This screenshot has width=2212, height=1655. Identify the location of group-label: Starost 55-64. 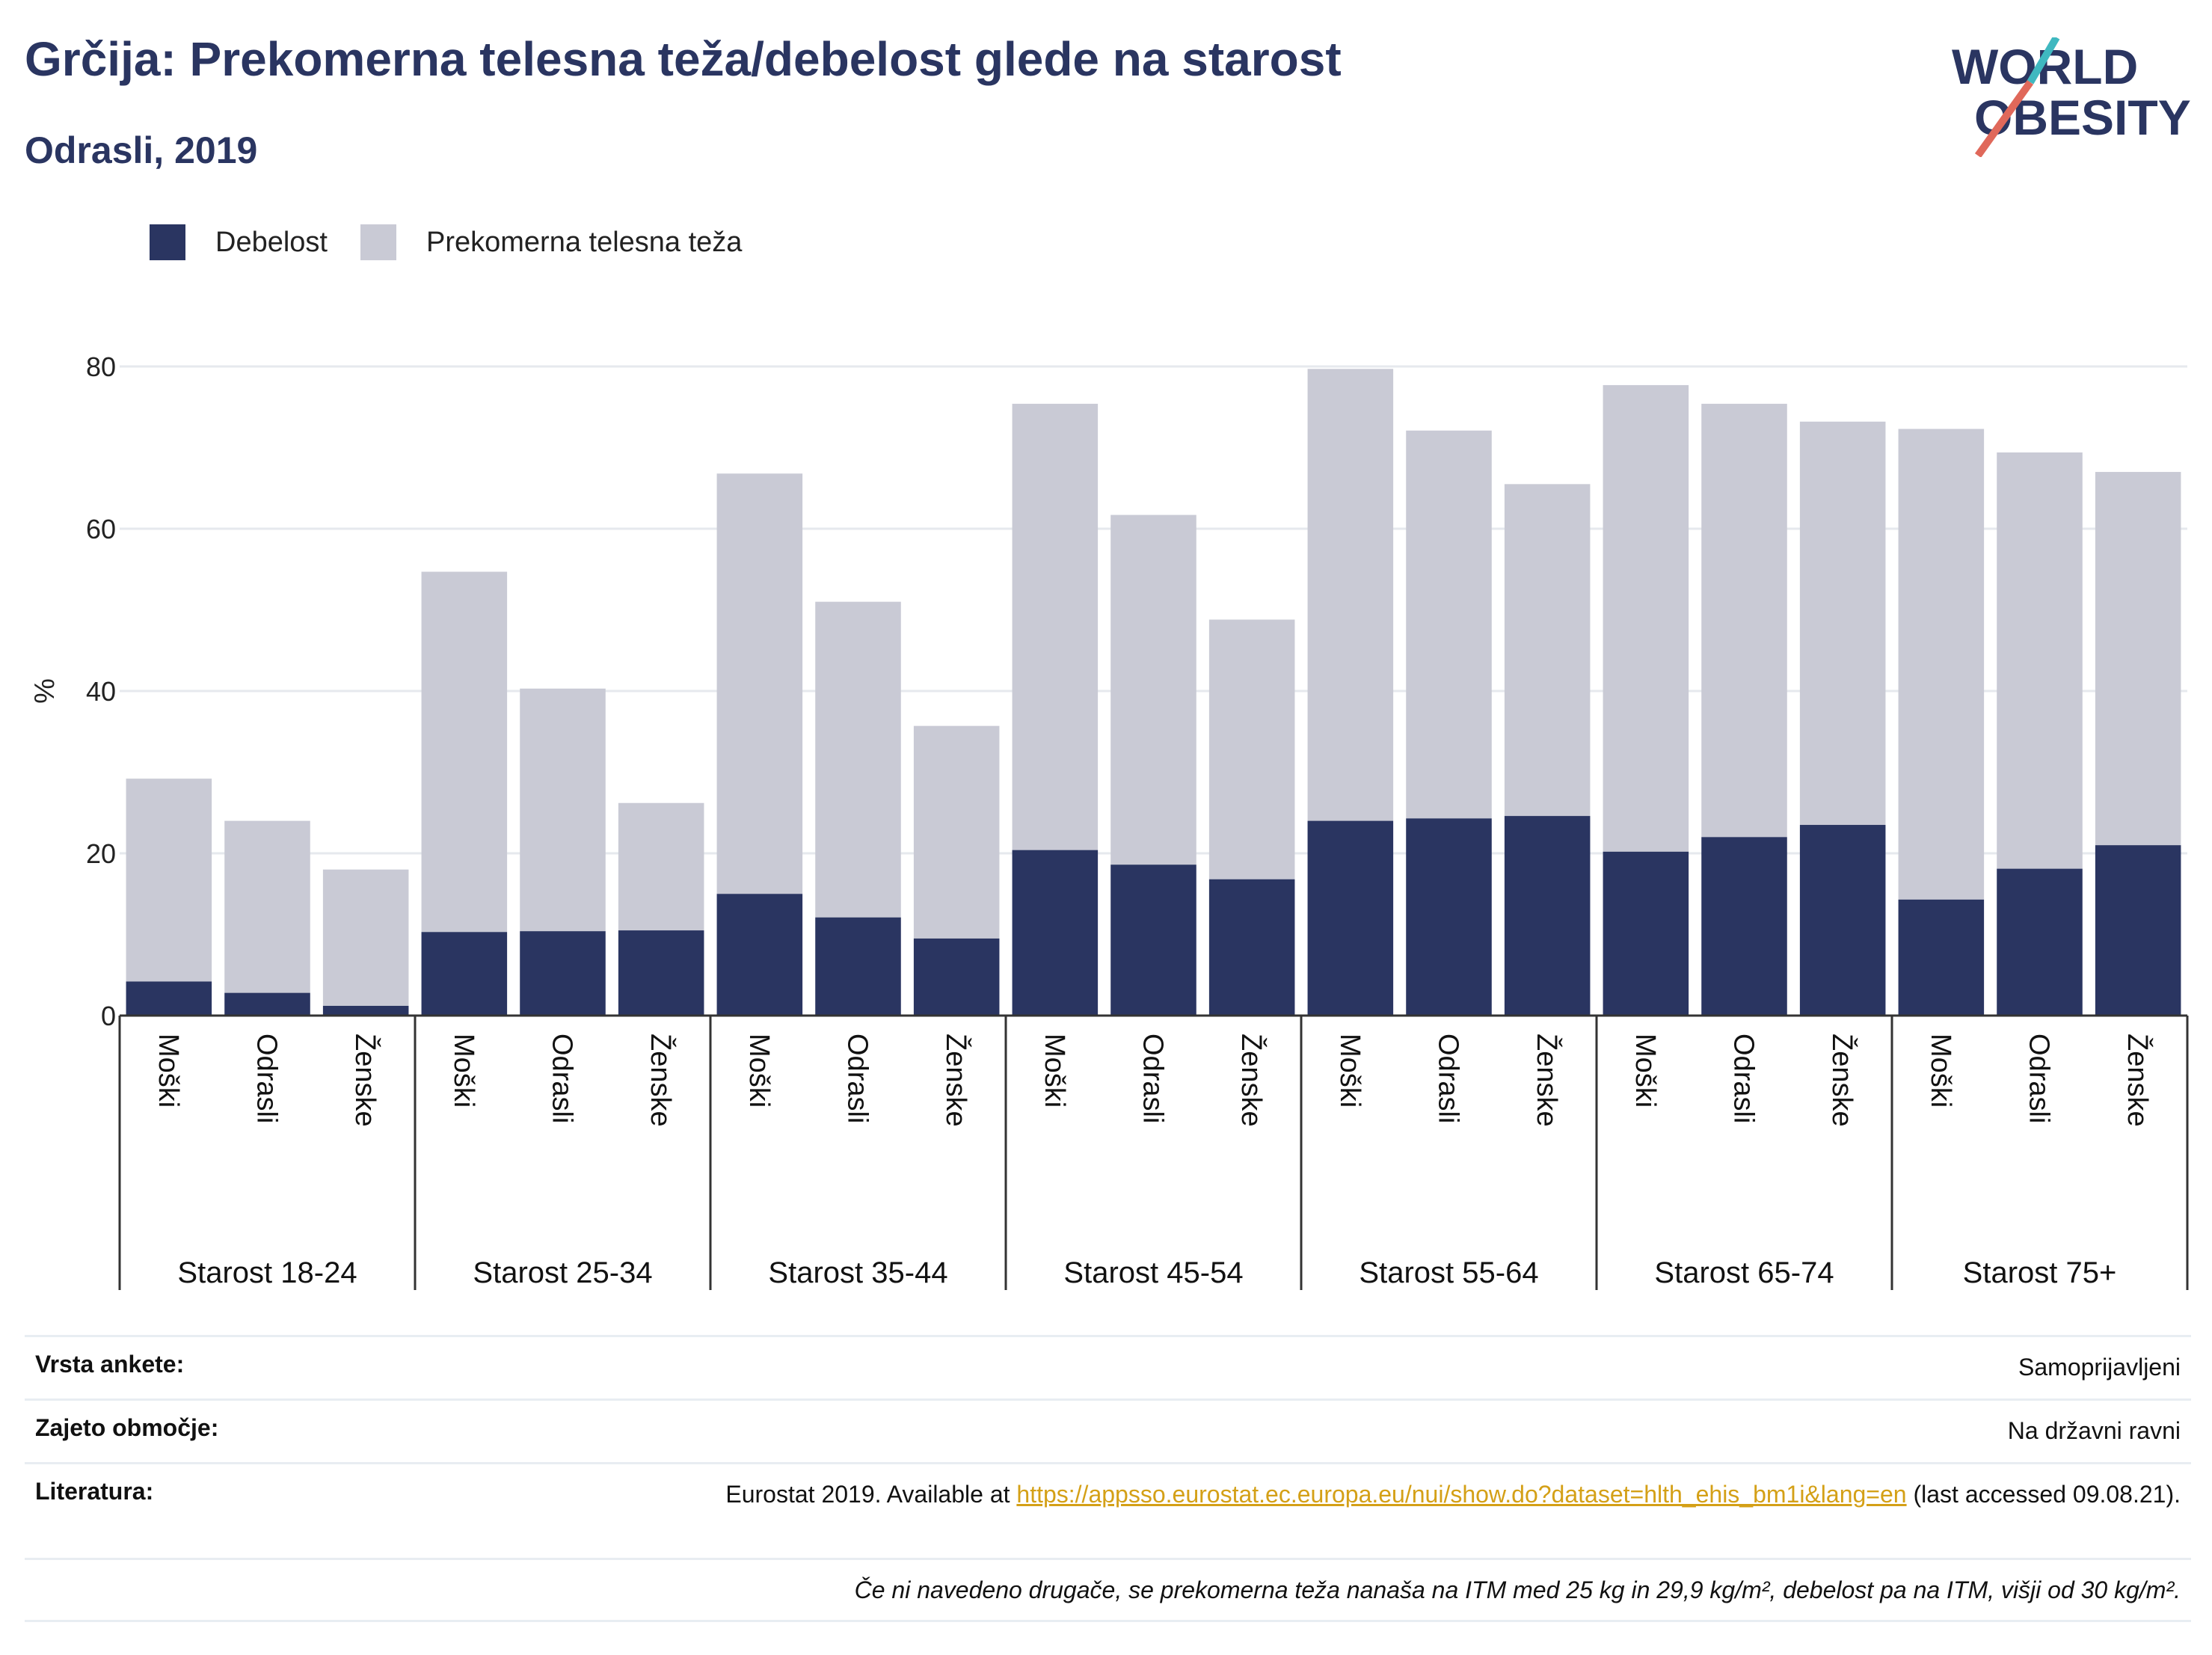
(1448, 1272).